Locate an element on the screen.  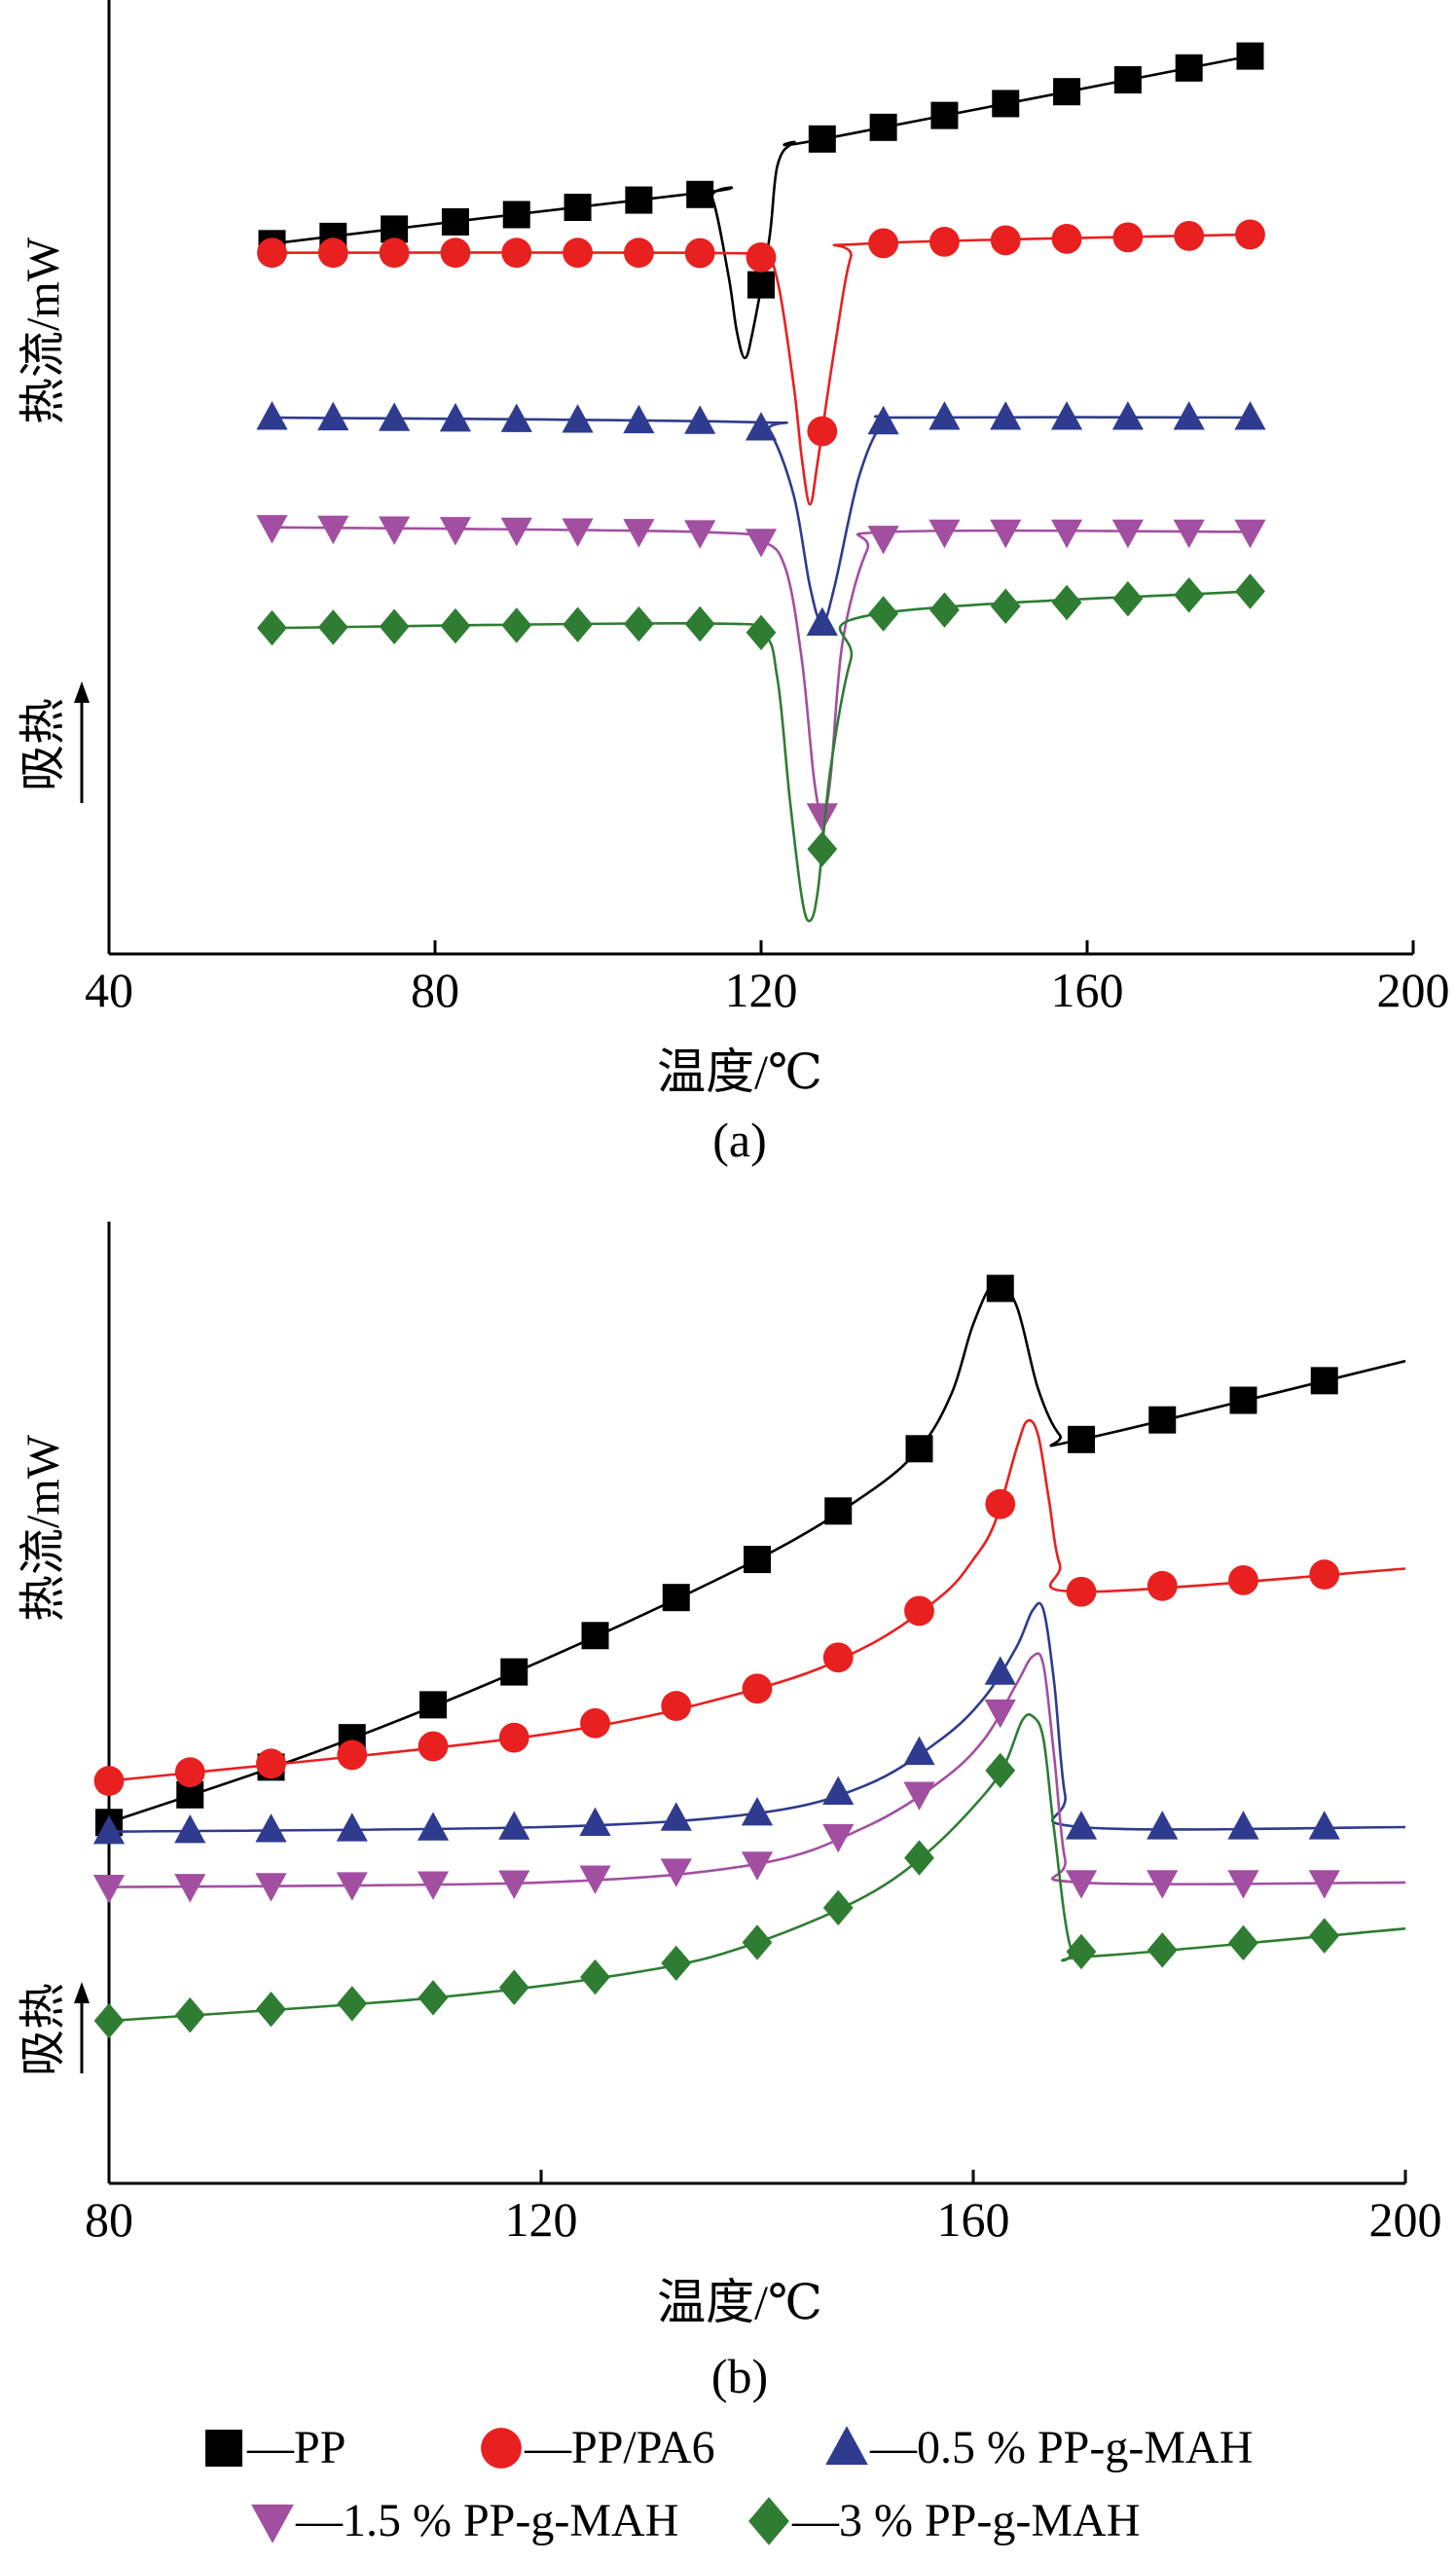
legend-item-pp-pa6: —PP/PA6 is located at coordinates (598, 2447).